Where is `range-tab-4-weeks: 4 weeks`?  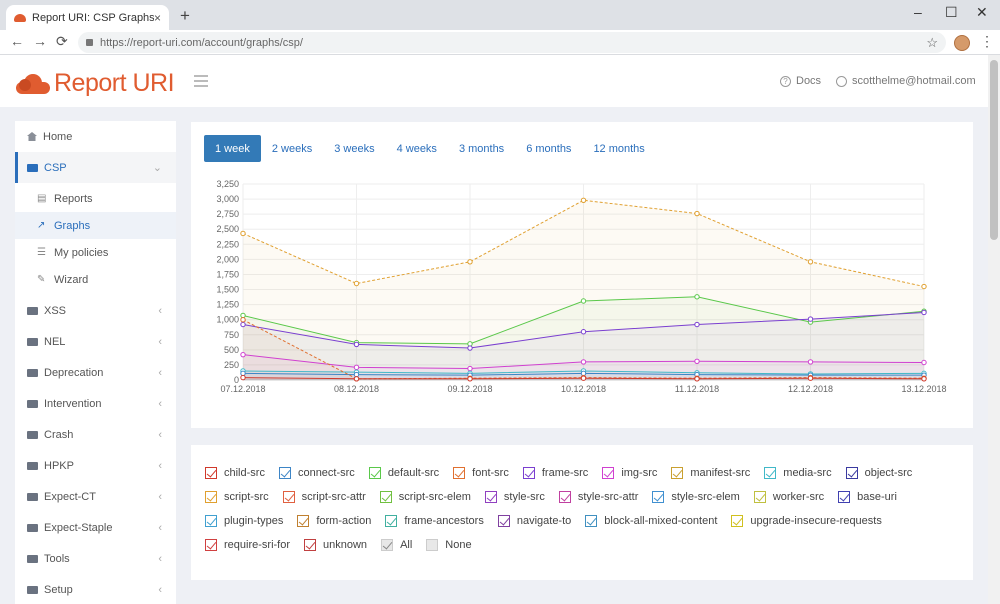 range-tab-4-weeks: 4 weeks is located at coordinates (416, 148).